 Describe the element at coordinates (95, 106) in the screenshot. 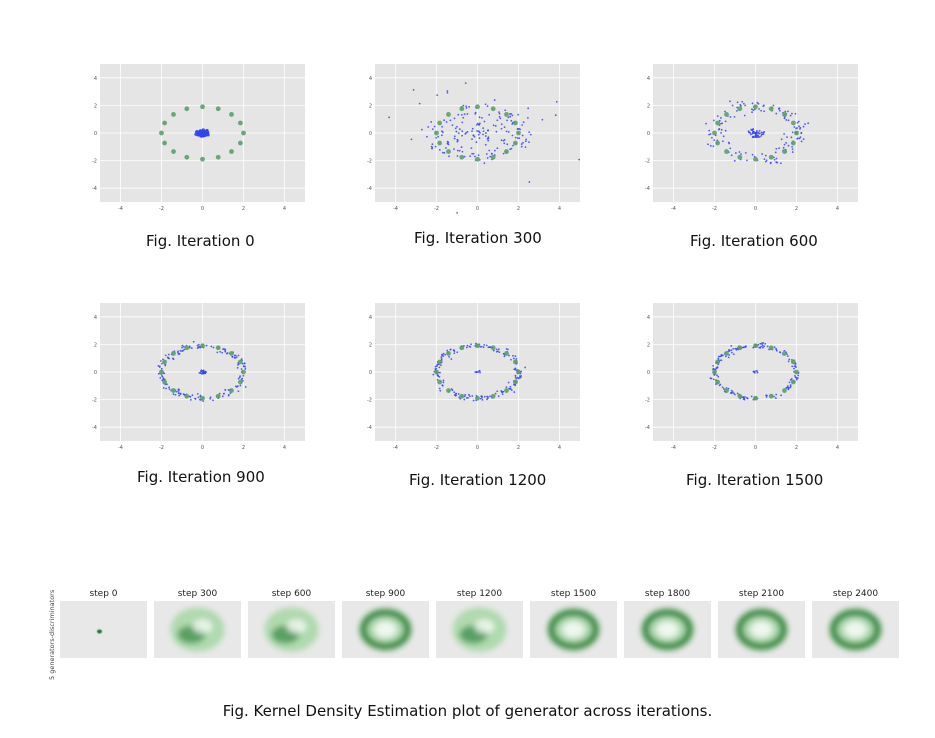

I see `y-tick-label: 2` at that location.